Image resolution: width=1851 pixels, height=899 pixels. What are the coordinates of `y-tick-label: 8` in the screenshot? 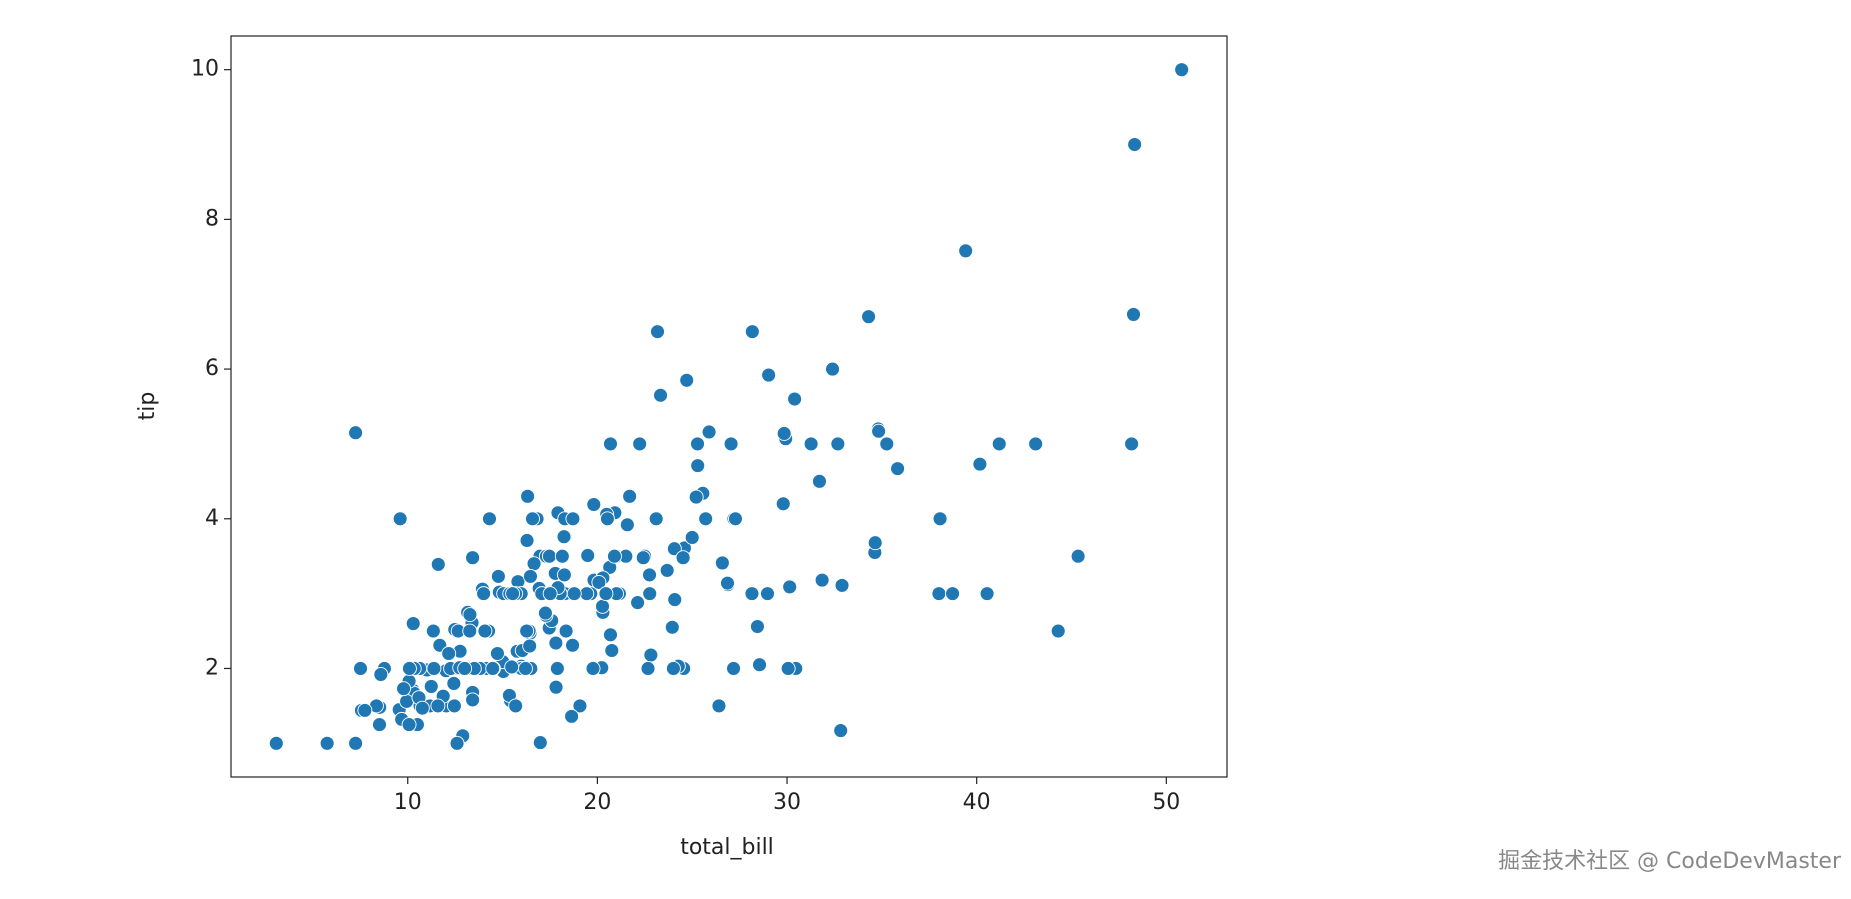 It's located at (212, 218).